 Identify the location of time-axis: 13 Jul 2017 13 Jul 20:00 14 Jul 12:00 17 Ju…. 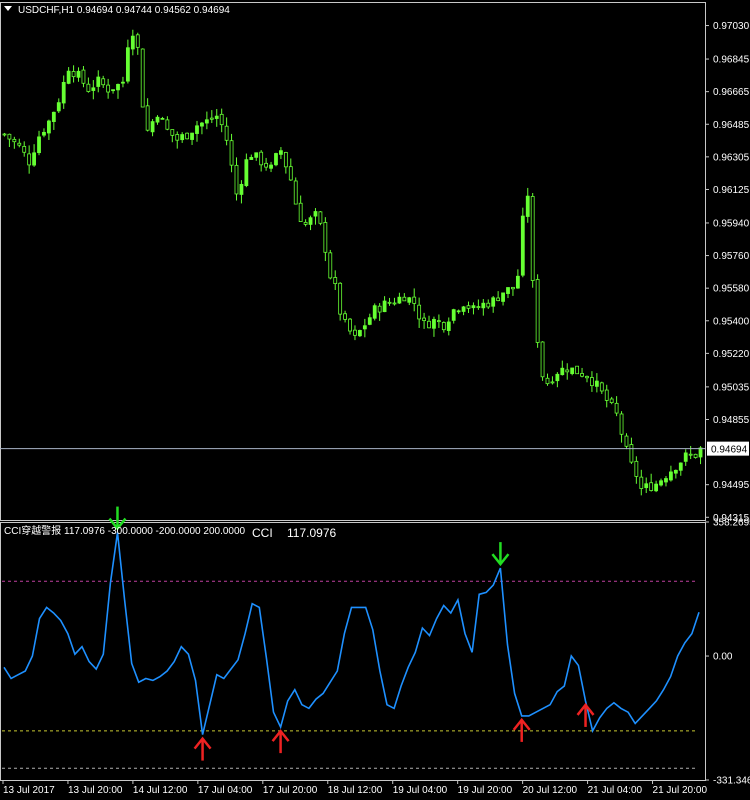
(355, 788).